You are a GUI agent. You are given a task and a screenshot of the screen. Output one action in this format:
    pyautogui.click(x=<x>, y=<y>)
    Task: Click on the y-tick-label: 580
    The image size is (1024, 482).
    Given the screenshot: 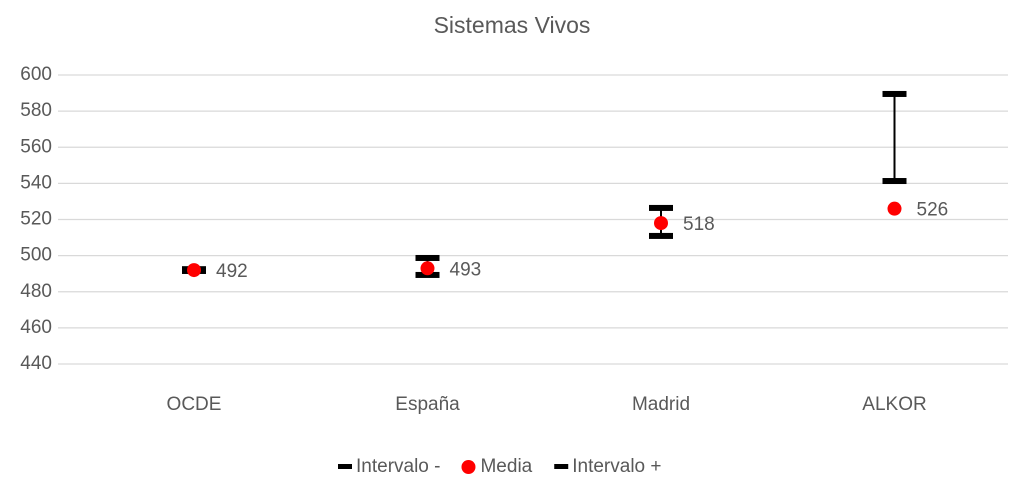 What is the action you would take?
    pyautogui.click(x=36, y=110)
    